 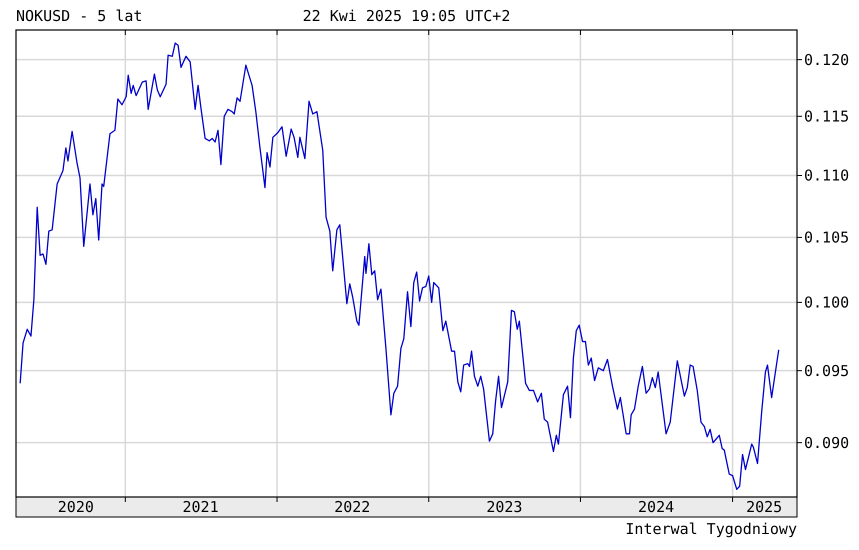 What do you see at coordinates (79, 16) in the screenshot?
I see `chart-title: NOKUSD - 5 lat` at bounding box center [79, 16].